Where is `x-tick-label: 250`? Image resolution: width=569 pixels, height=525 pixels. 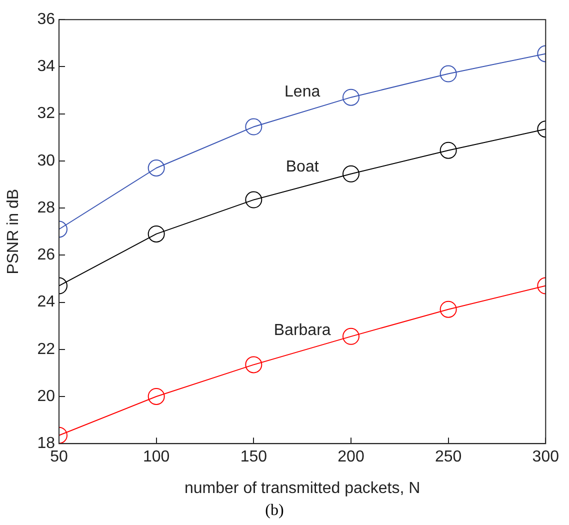
x-tick-label: 250 is located at coordinates (448, 457).